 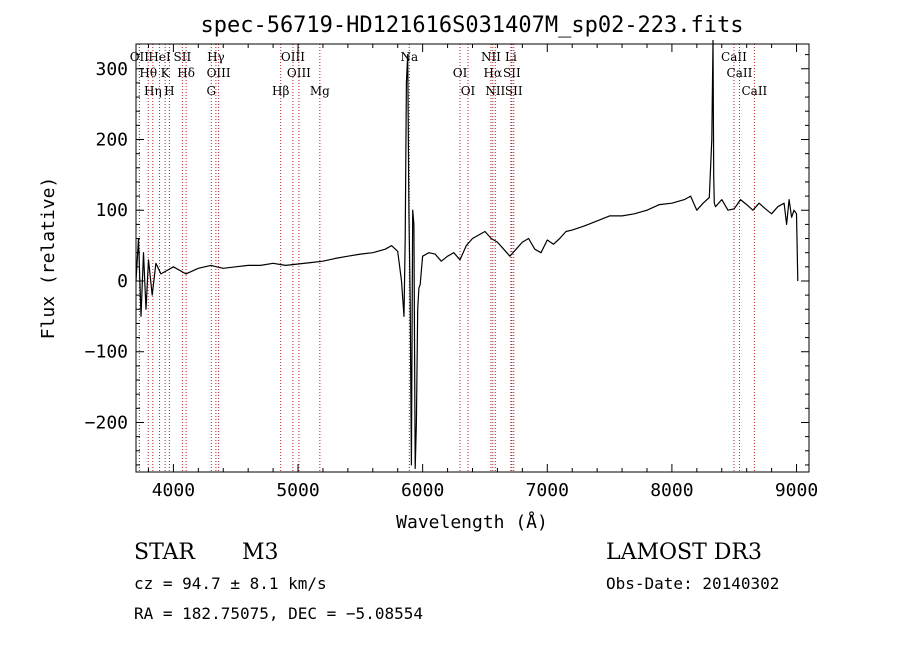 What do you see at coordinates (297, 490) in the screenshot?
I see `x-tick-label: 5000` at bounding box center [297, 490].